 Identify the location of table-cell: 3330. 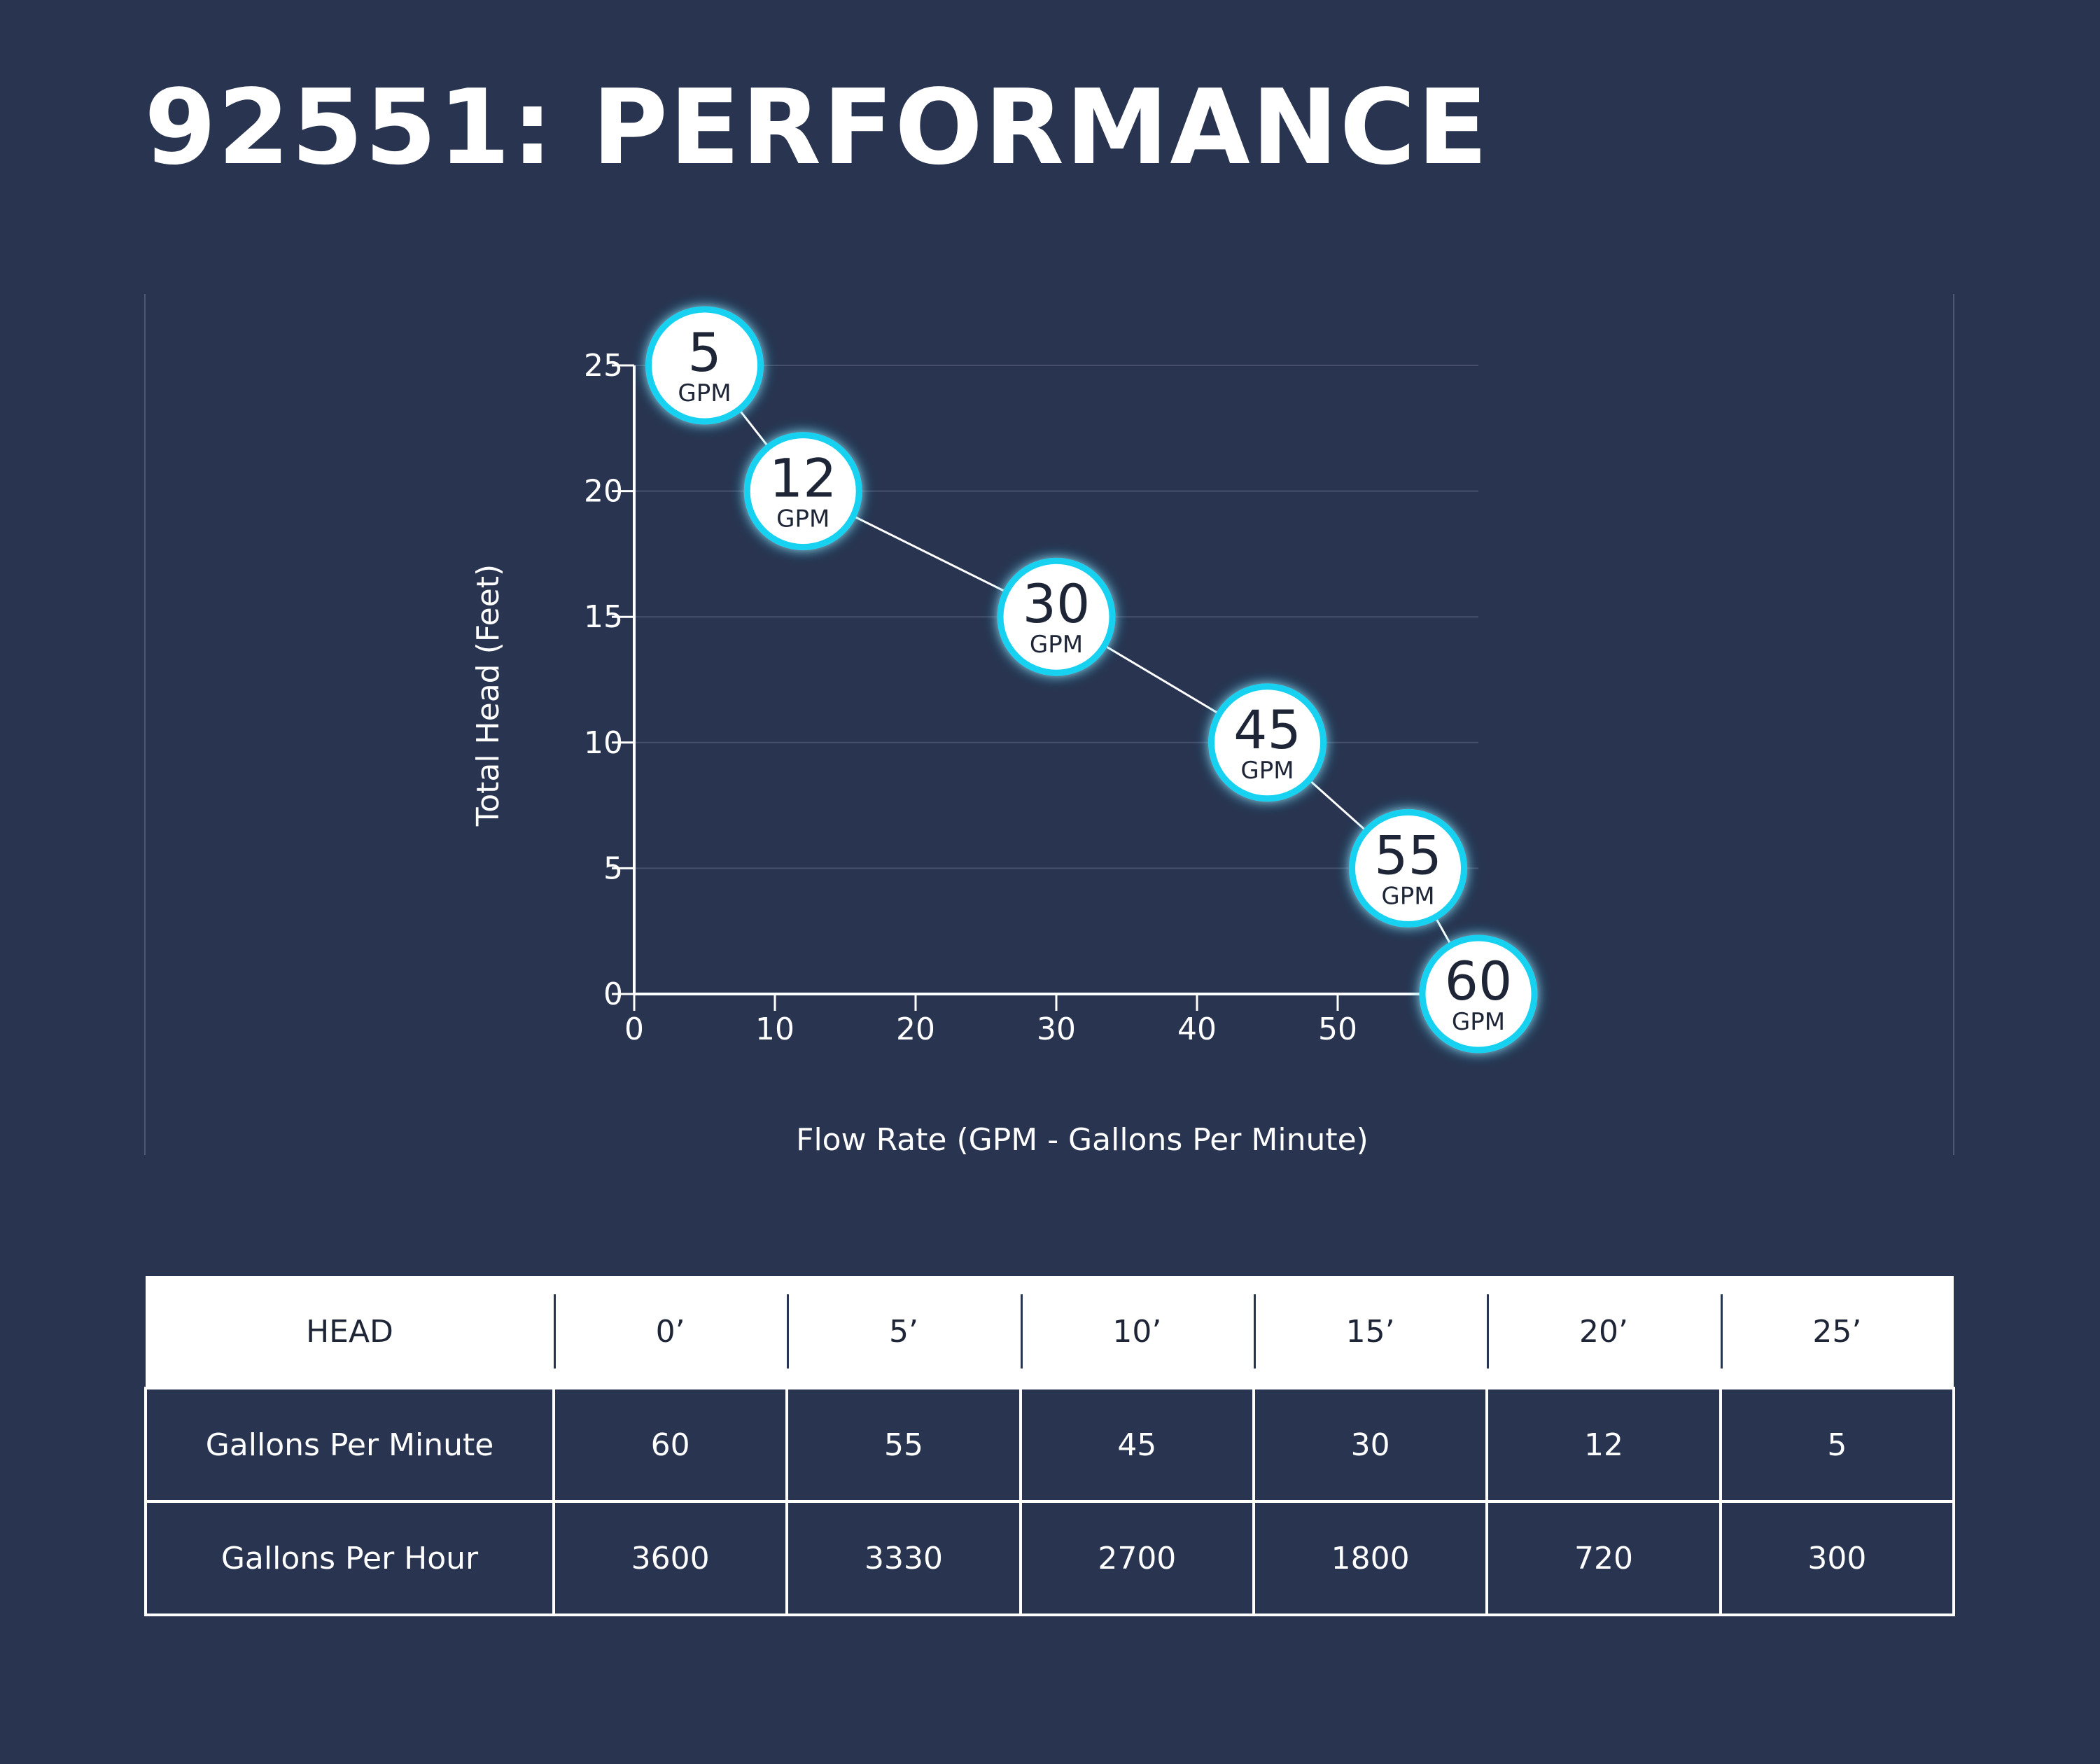
(903, 1558).